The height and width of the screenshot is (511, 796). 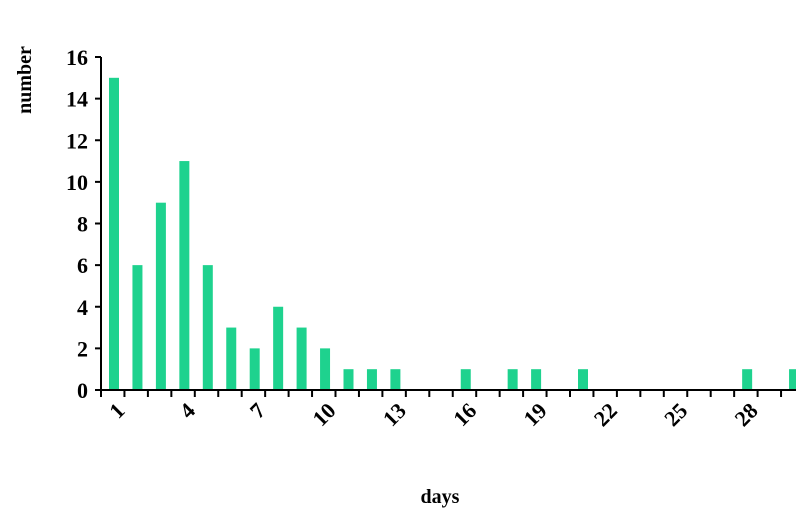 What do you see at coordinates (116, 410) in the screenshot?
I see `x-tick-label: 1` at bounding box center [116, 410].